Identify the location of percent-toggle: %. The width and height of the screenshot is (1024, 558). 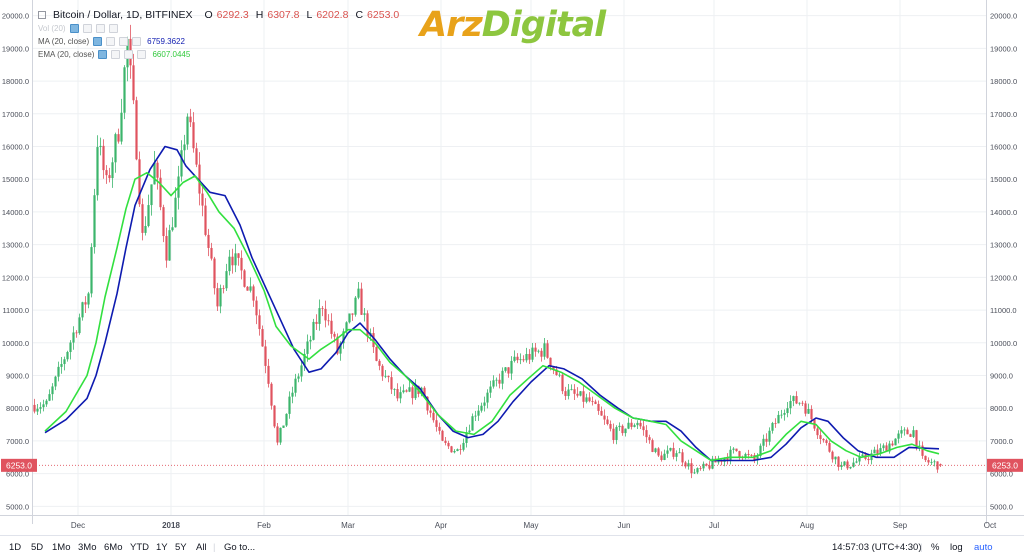
(935, 547).